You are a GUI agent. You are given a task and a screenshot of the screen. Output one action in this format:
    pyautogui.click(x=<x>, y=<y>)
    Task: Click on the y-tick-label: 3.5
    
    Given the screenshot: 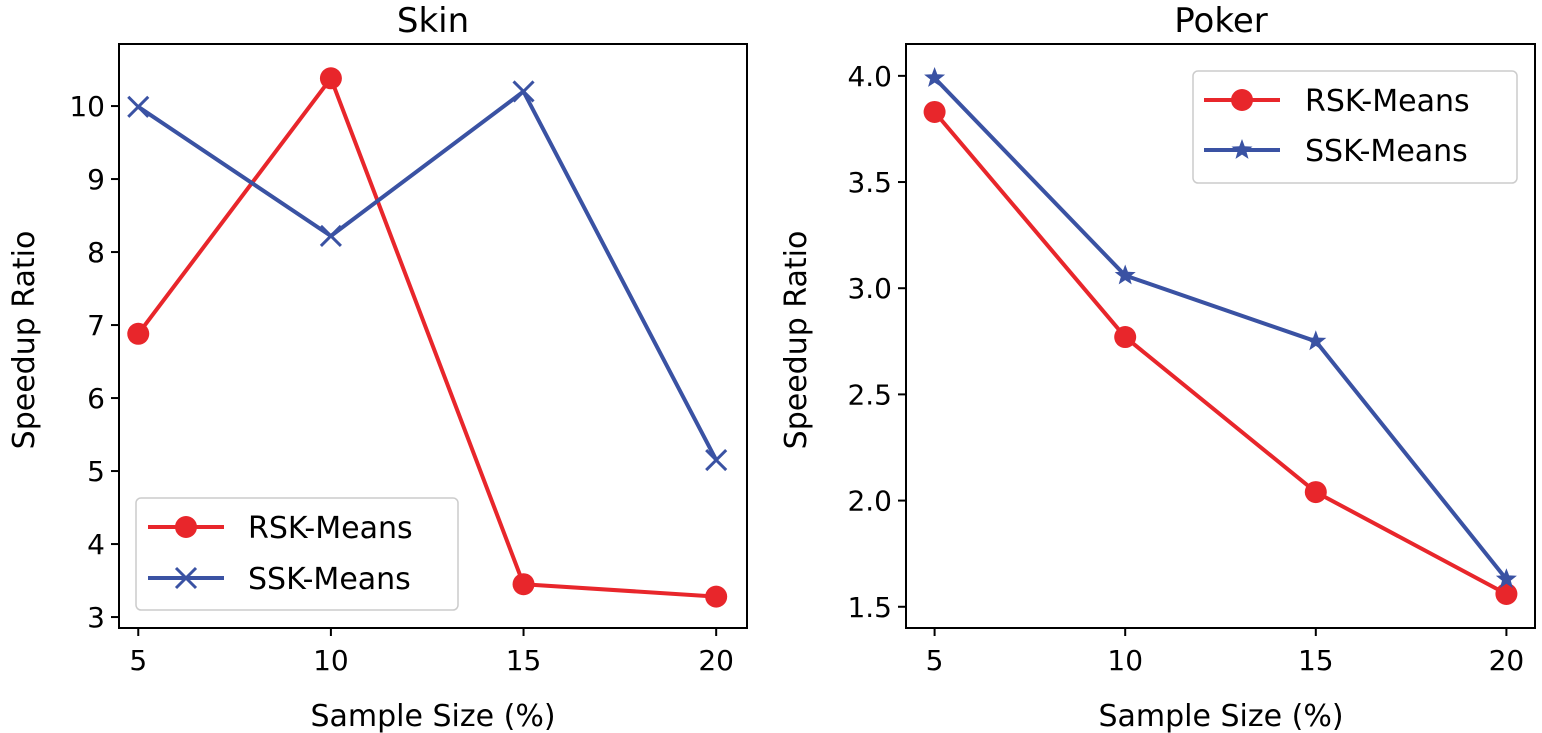 What is the action you would take?
    pyautogui.click(x=869, y=182)
    